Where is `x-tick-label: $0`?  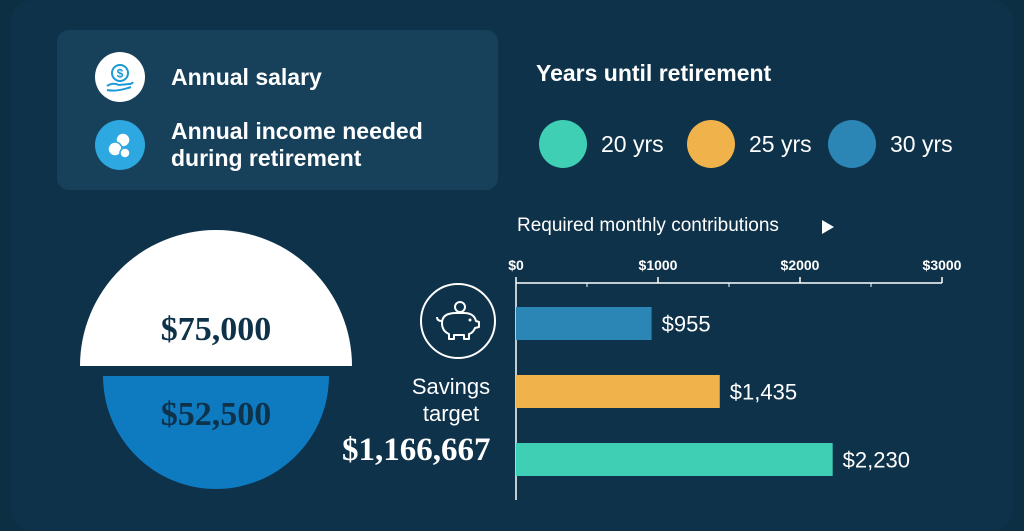
x-tick-label: $0 is located at coordinates (516, 265).